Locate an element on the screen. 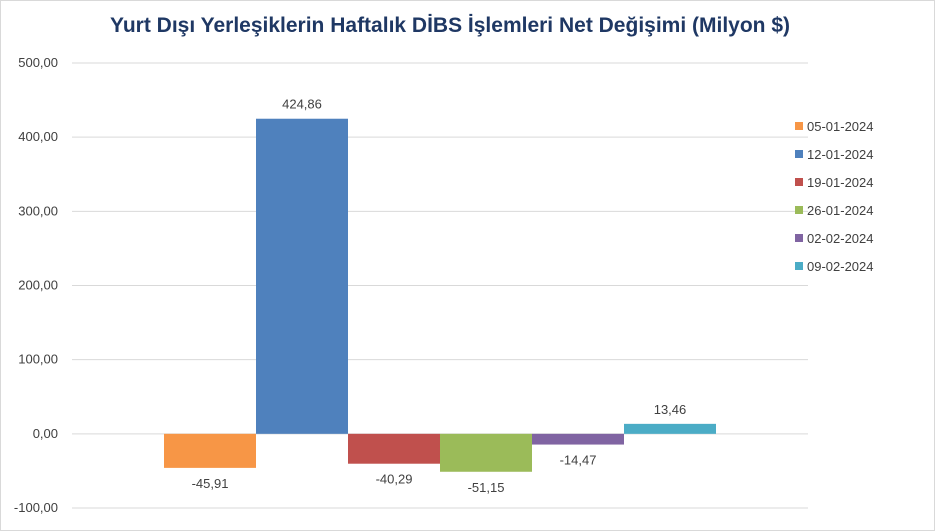 This screenshot has height=531, width=935. legend-item: 02-02-2024 is located at coordinates (834, 238).